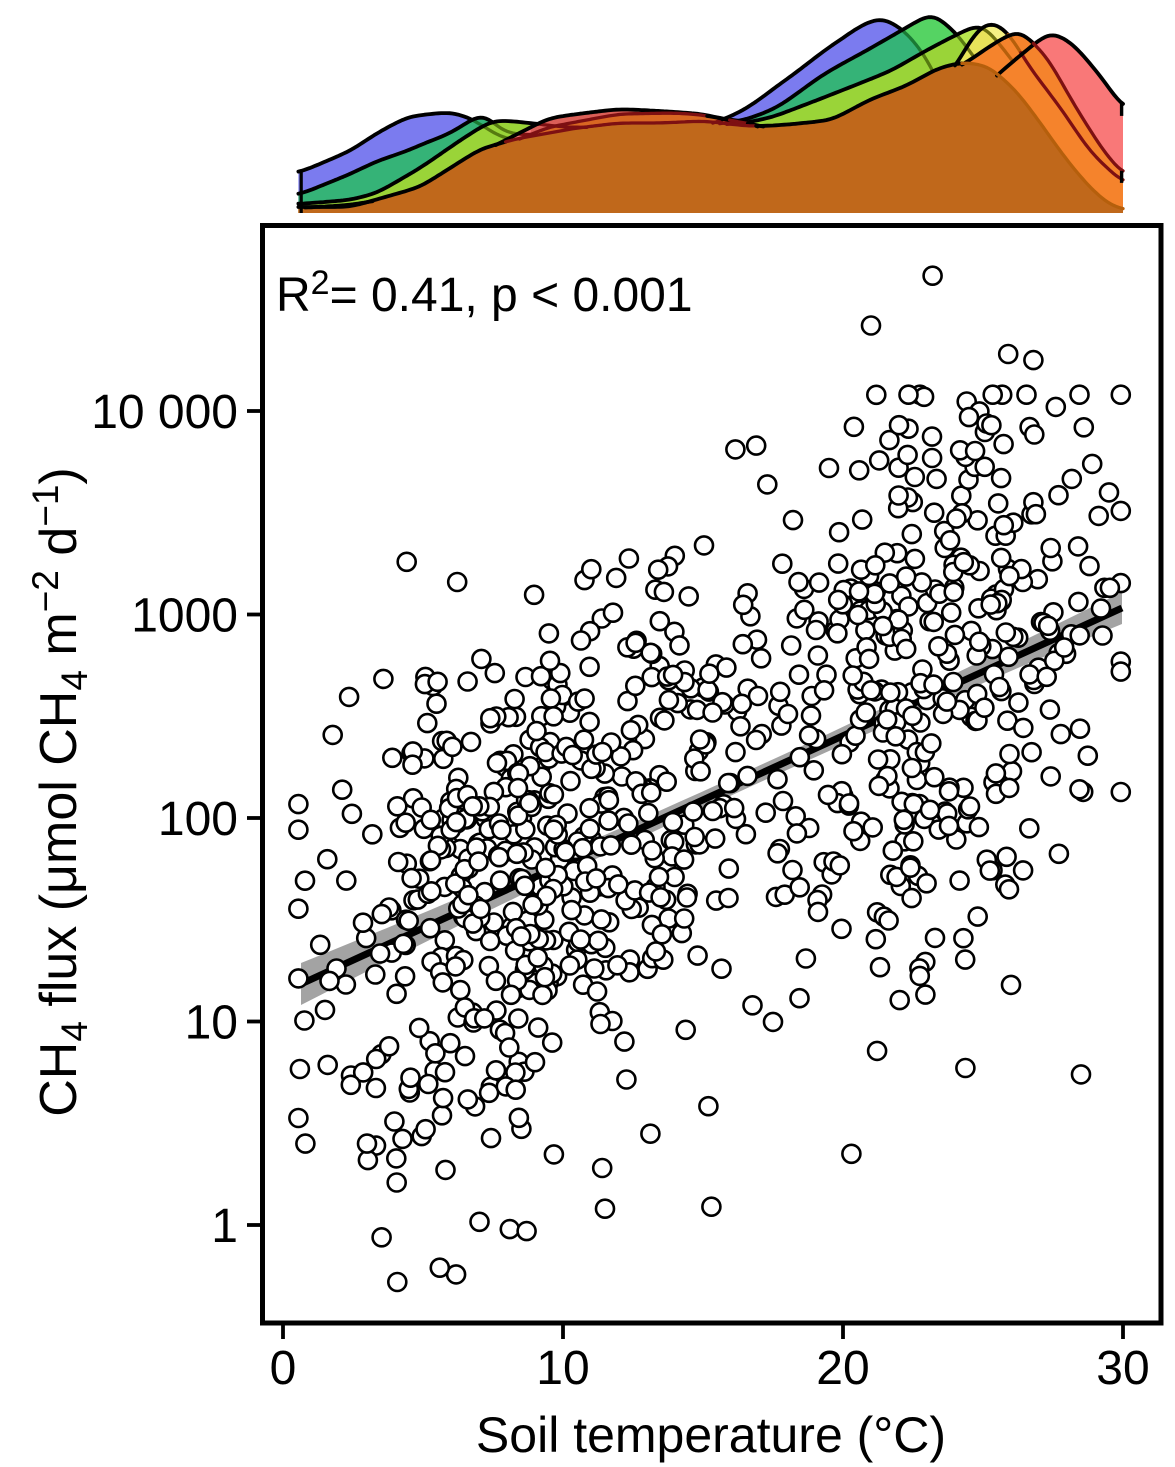 Image resolution: width=1175 pixels, height=1467 pixels. I want to click on svg-text: 10 000, so click(164, 412).